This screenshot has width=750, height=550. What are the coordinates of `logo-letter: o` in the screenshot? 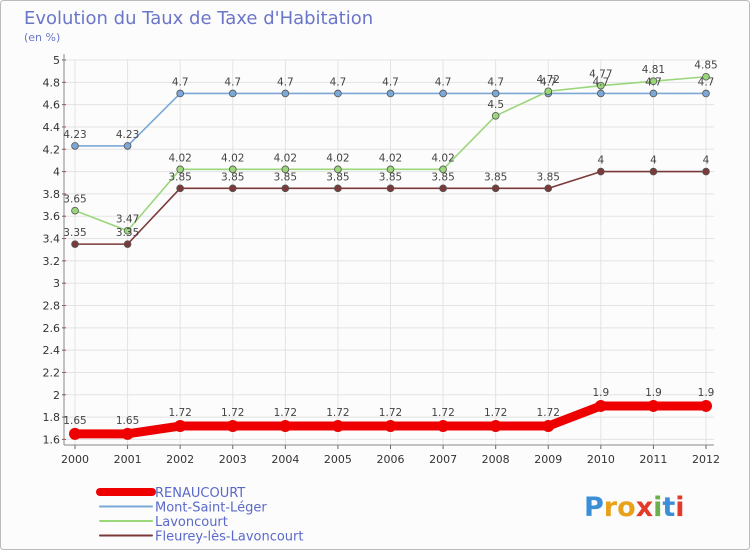 It's located at (626, 507).